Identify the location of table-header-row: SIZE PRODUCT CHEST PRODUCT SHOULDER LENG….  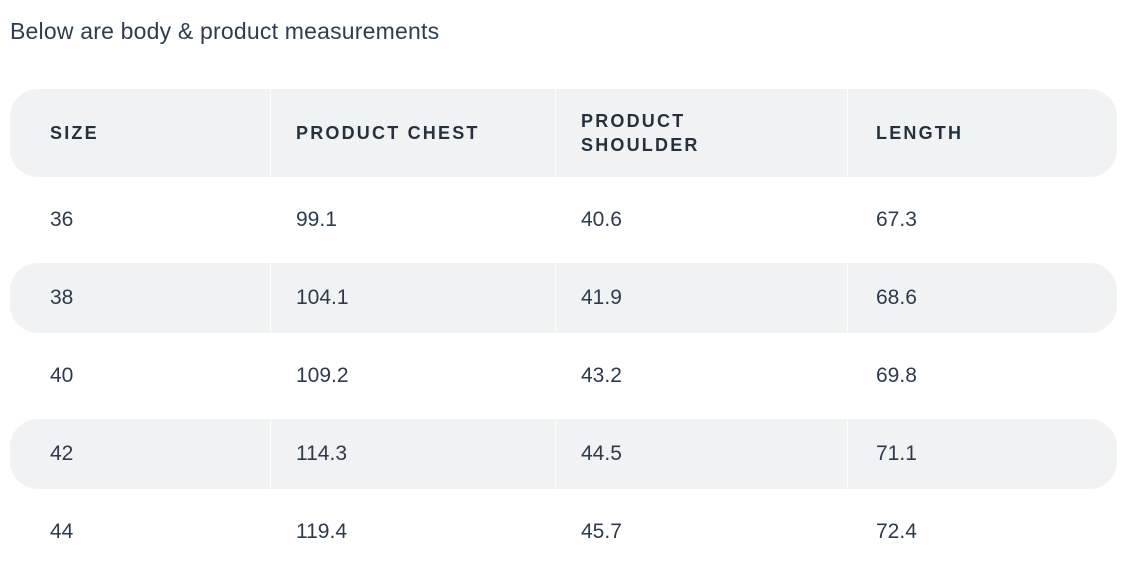
(563, 133).